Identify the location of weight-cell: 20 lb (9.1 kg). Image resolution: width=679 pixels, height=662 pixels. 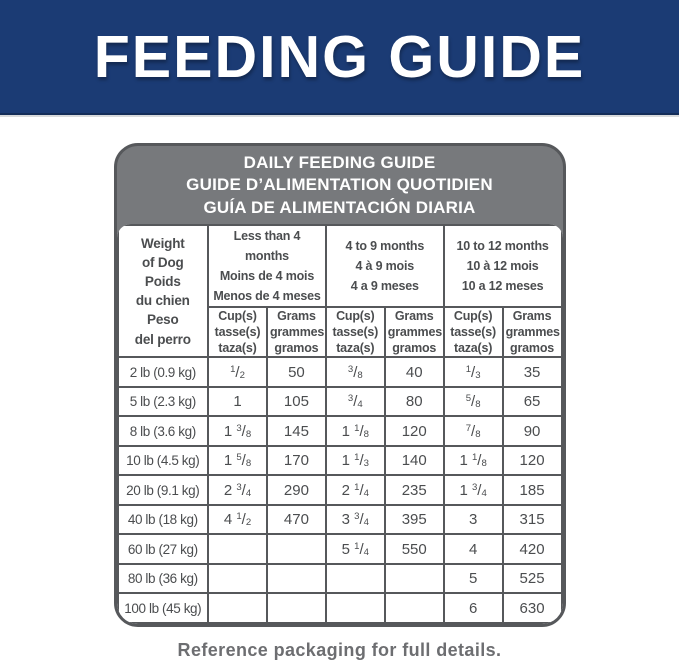
(163, 490).